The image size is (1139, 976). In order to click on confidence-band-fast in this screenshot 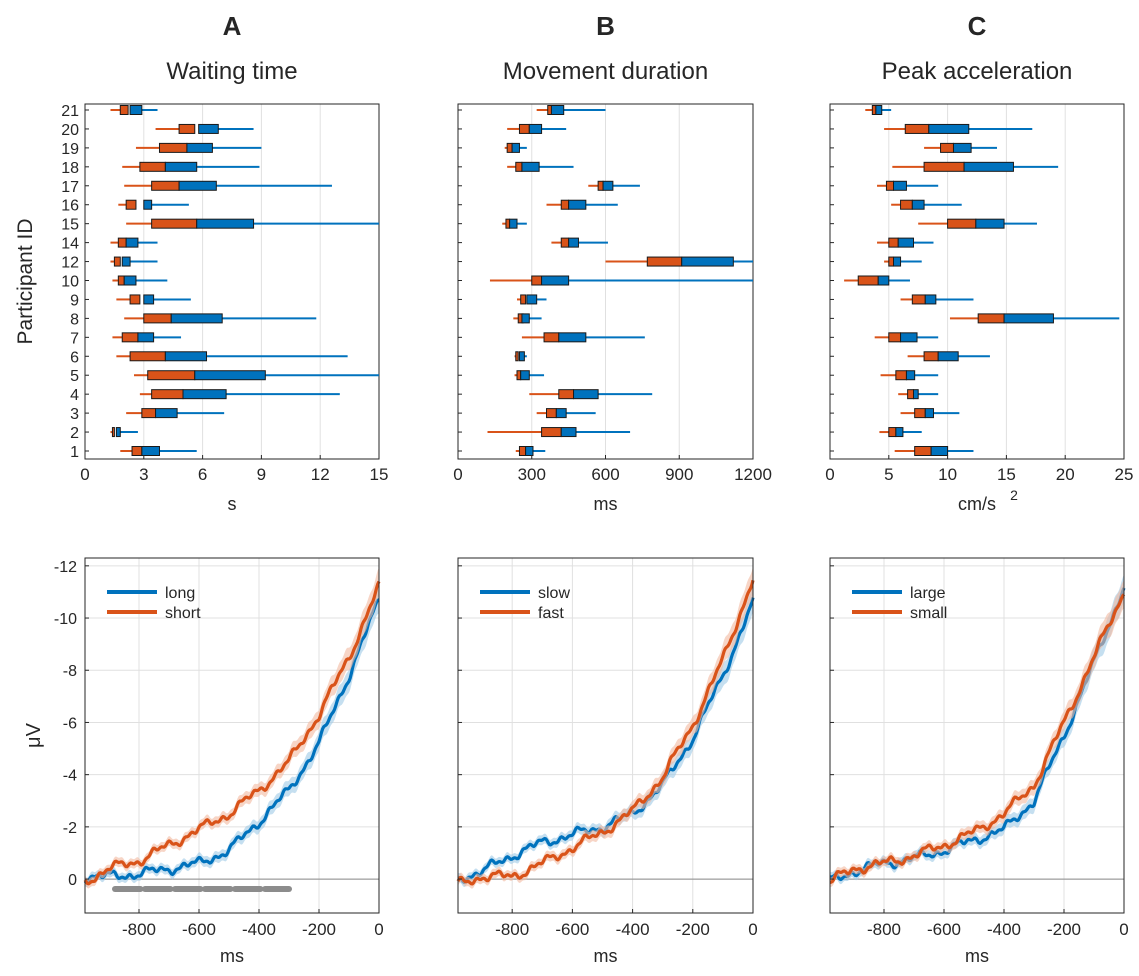, I will do `click(605, 727)`.